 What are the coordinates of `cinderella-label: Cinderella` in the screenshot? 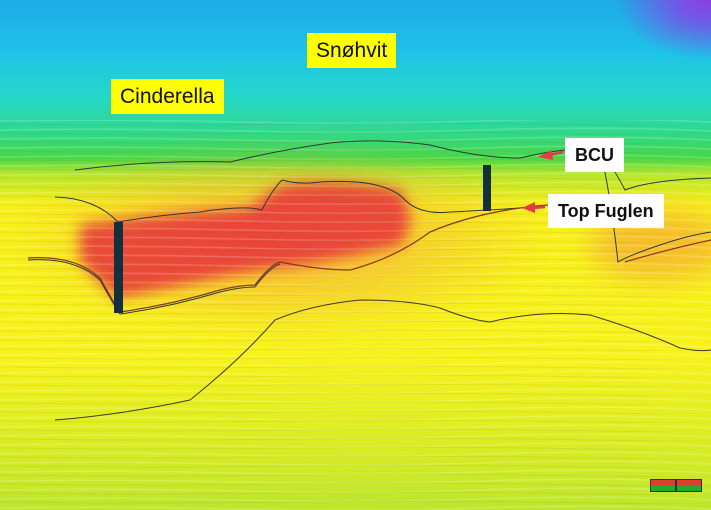 It's located at (167, 96).